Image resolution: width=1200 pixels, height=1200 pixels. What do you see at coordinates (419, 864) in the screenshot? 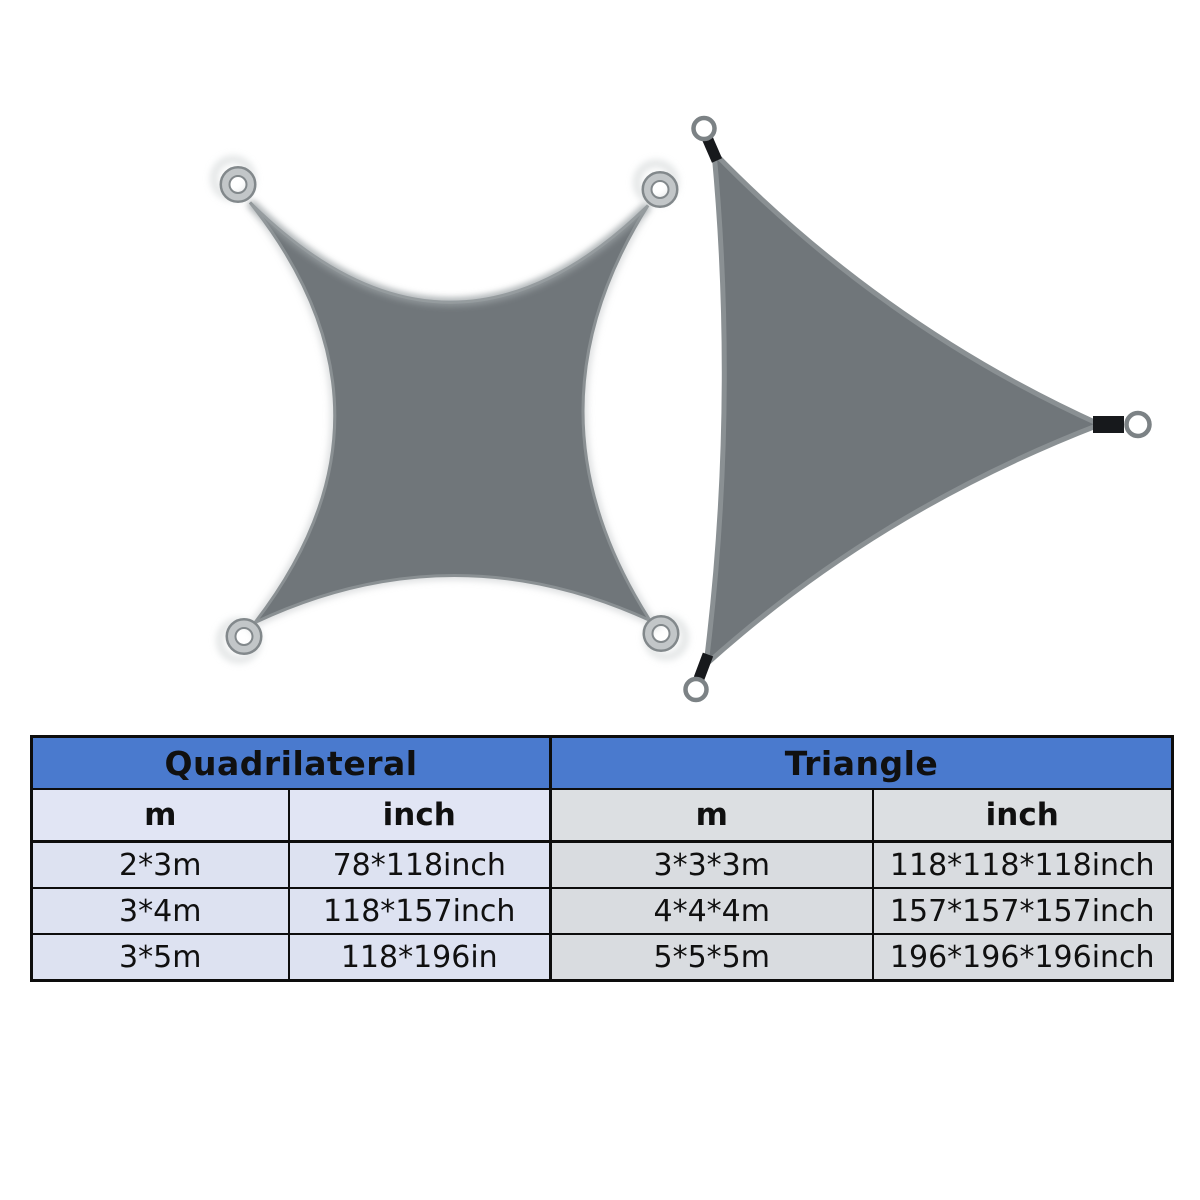
I see `size-cell: 78*118inch` at bounding box center [419, 864].